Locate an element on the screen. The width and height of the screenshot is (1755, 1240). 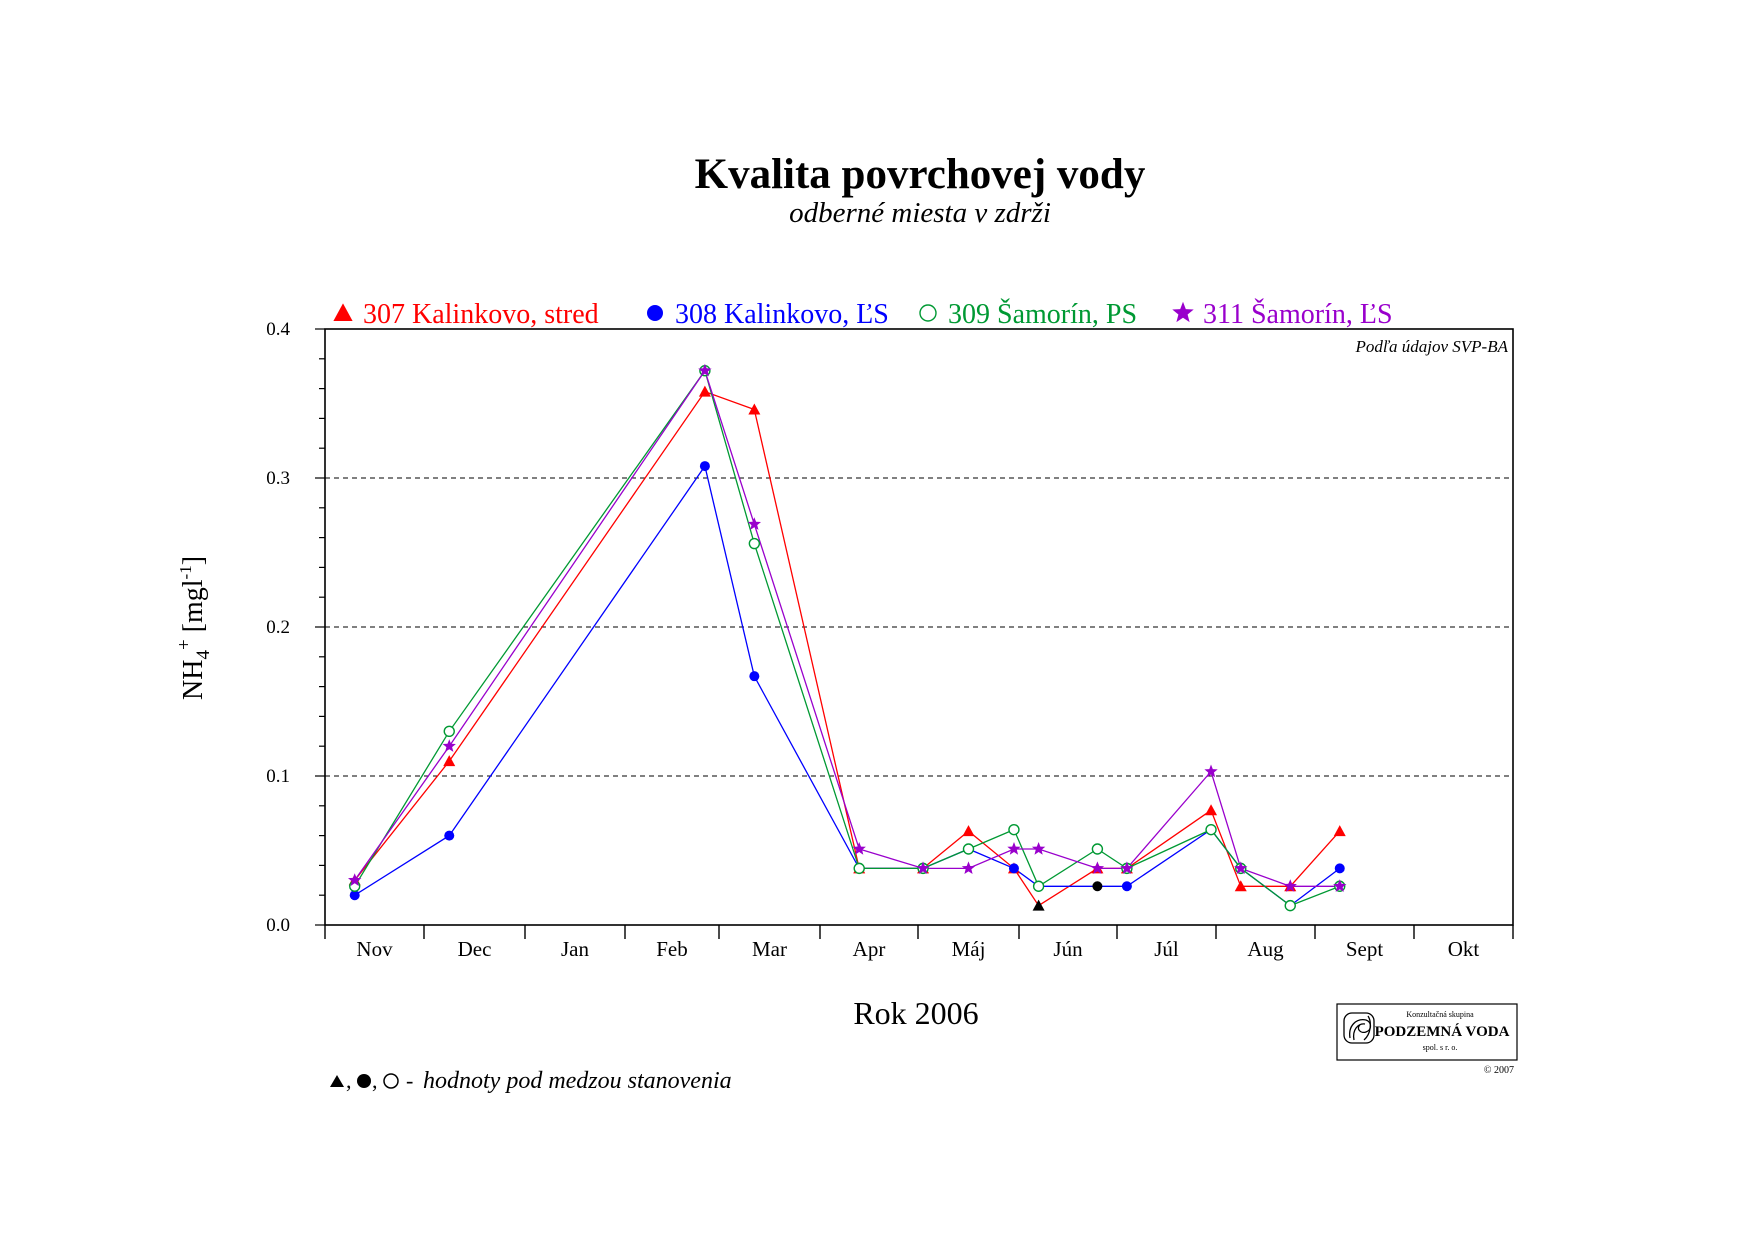
y-axis: 0.0 0.1 0.2 0.3 0.4 is located at coordinates (295, 627).